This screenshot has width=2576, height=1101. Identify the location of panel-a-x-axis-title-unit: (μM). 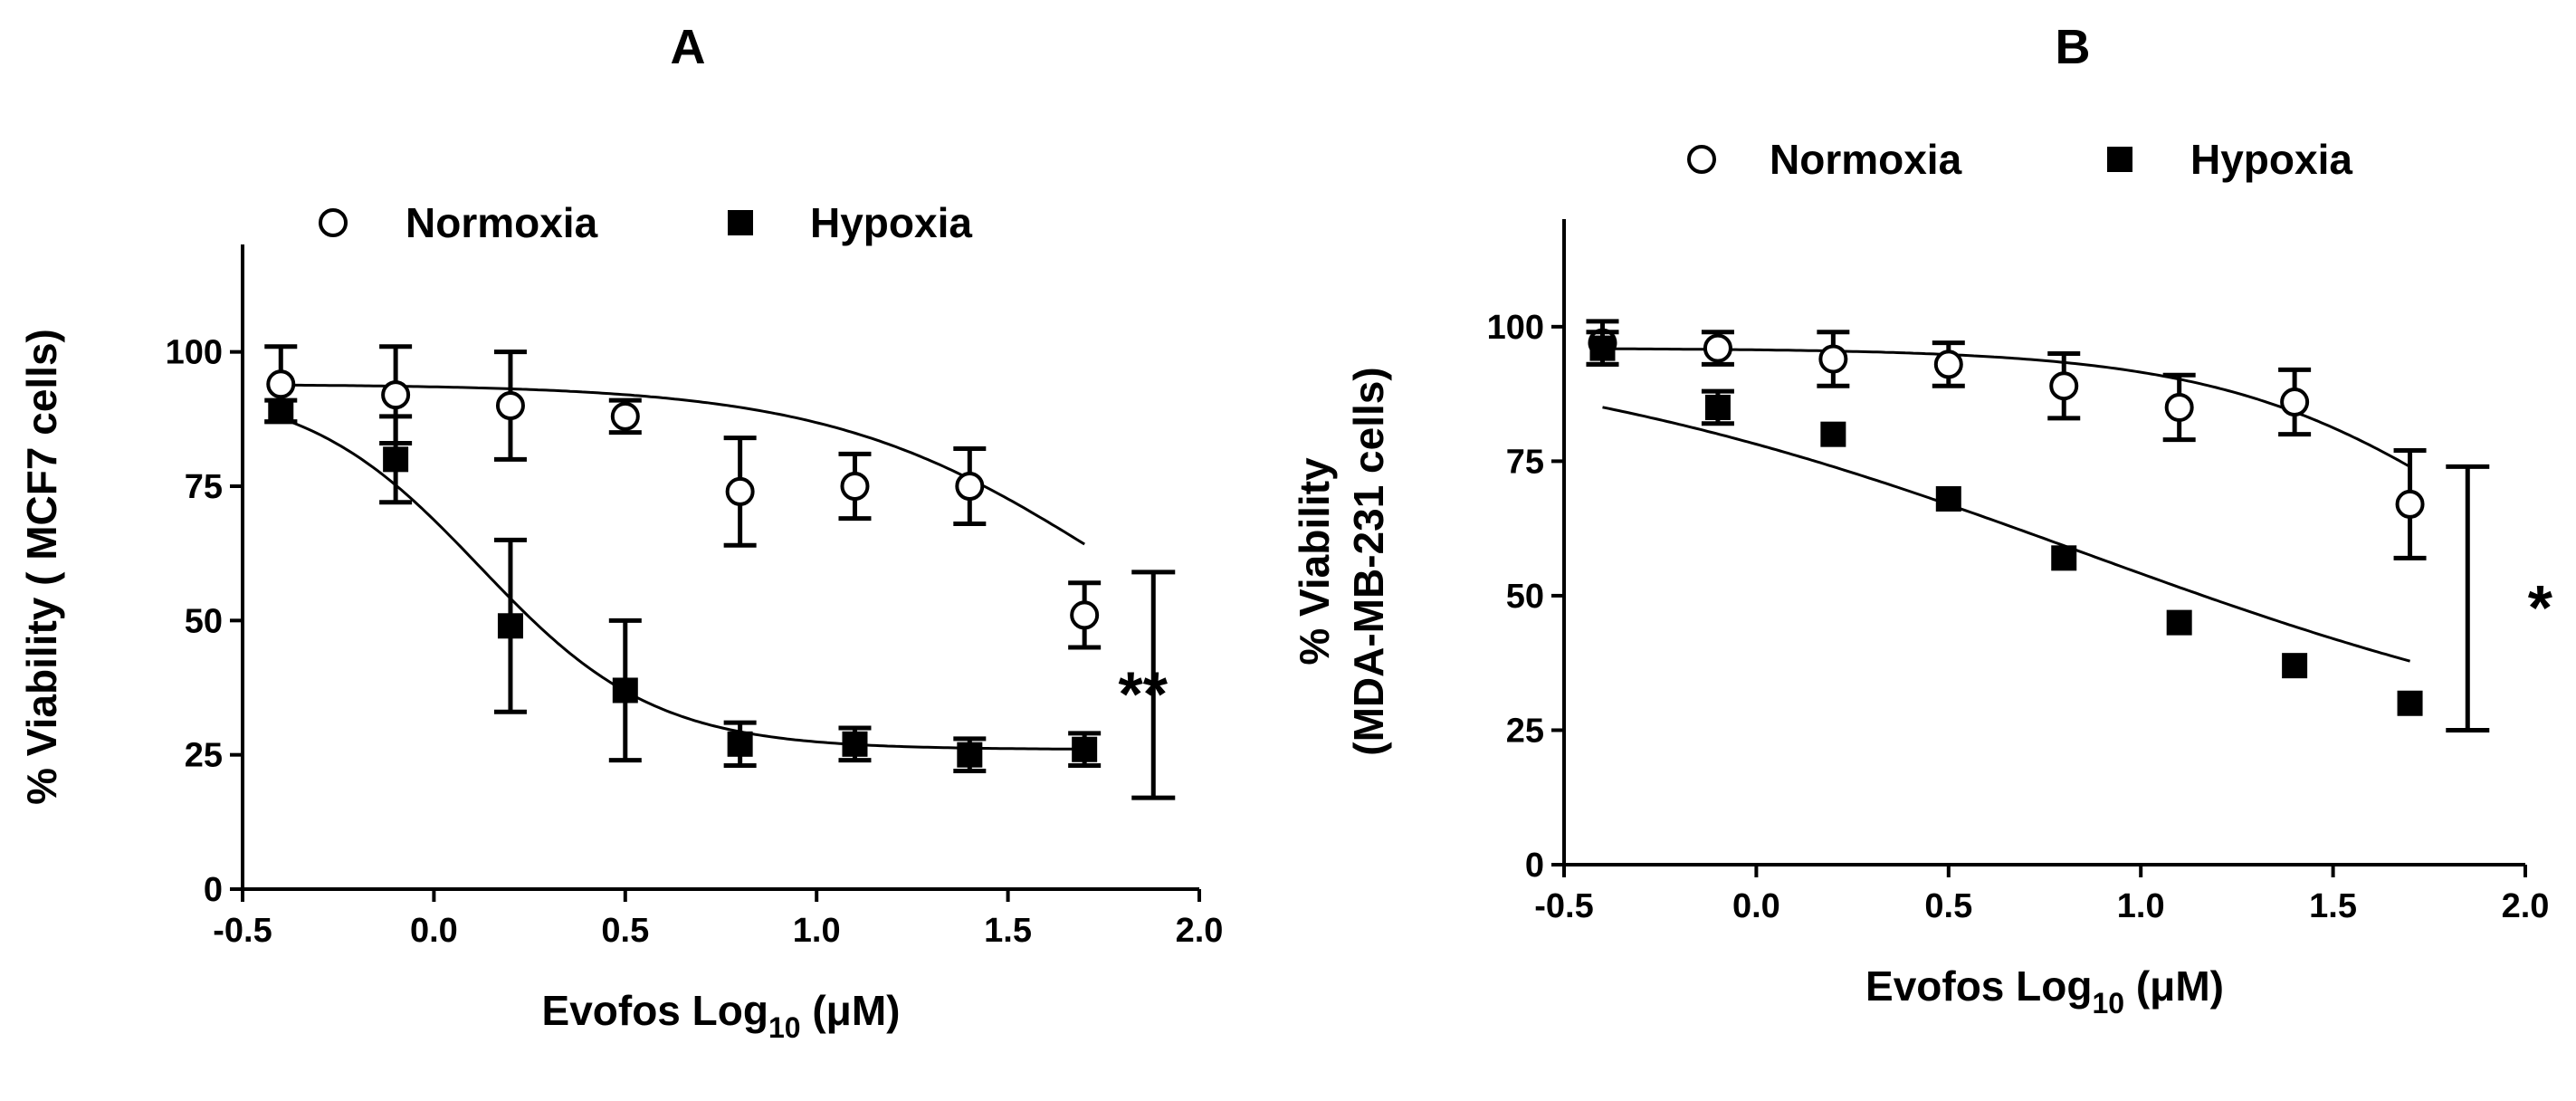
(851, 1011).